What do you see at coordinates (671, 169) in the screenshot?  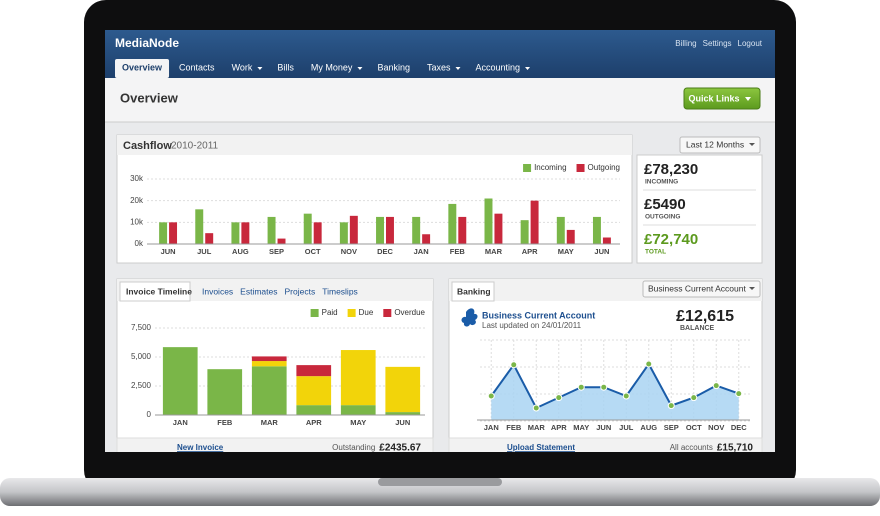 I see `summary-amount: £78,230` at bounding box center [671, 169].